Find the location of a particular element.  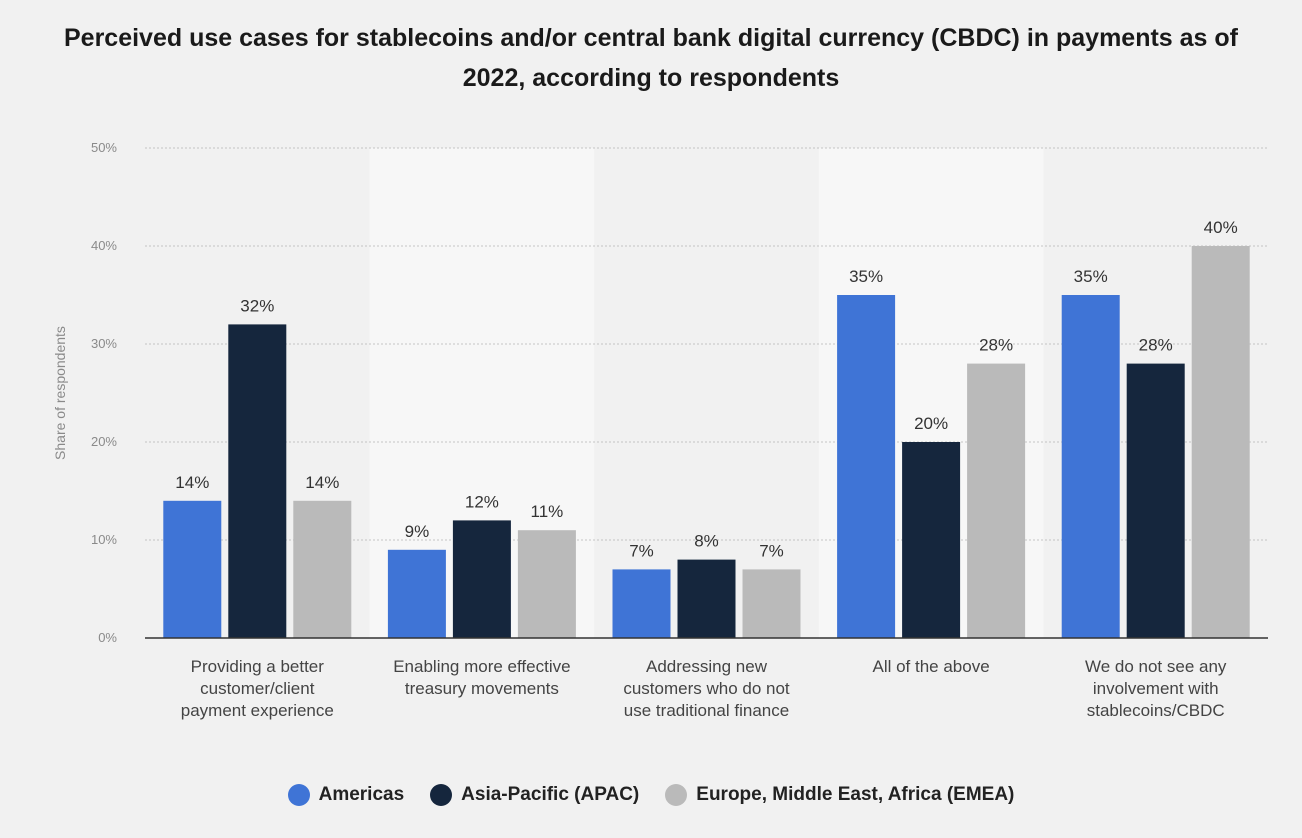

data-label: 9% is located at coordinates (417, 531).